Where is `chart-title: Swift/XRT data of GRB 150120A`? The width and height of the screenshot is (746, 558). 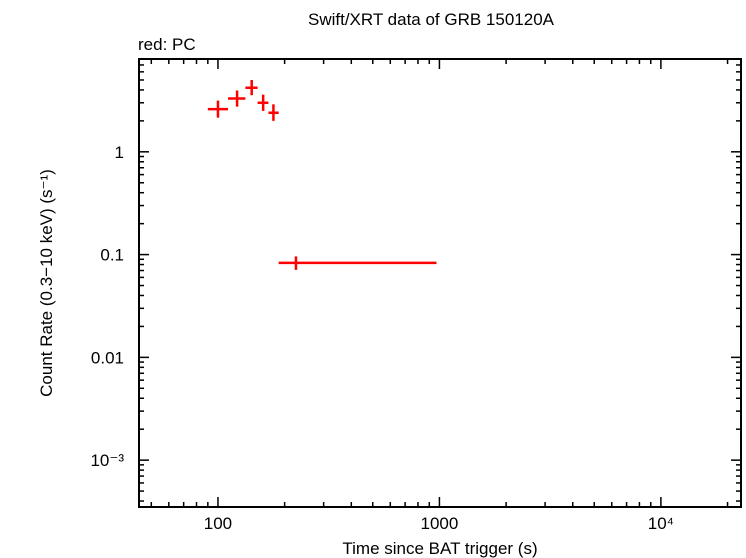
chart-title: Swift/XRT data of GRB 150120A is located at coordinates (431, 19).